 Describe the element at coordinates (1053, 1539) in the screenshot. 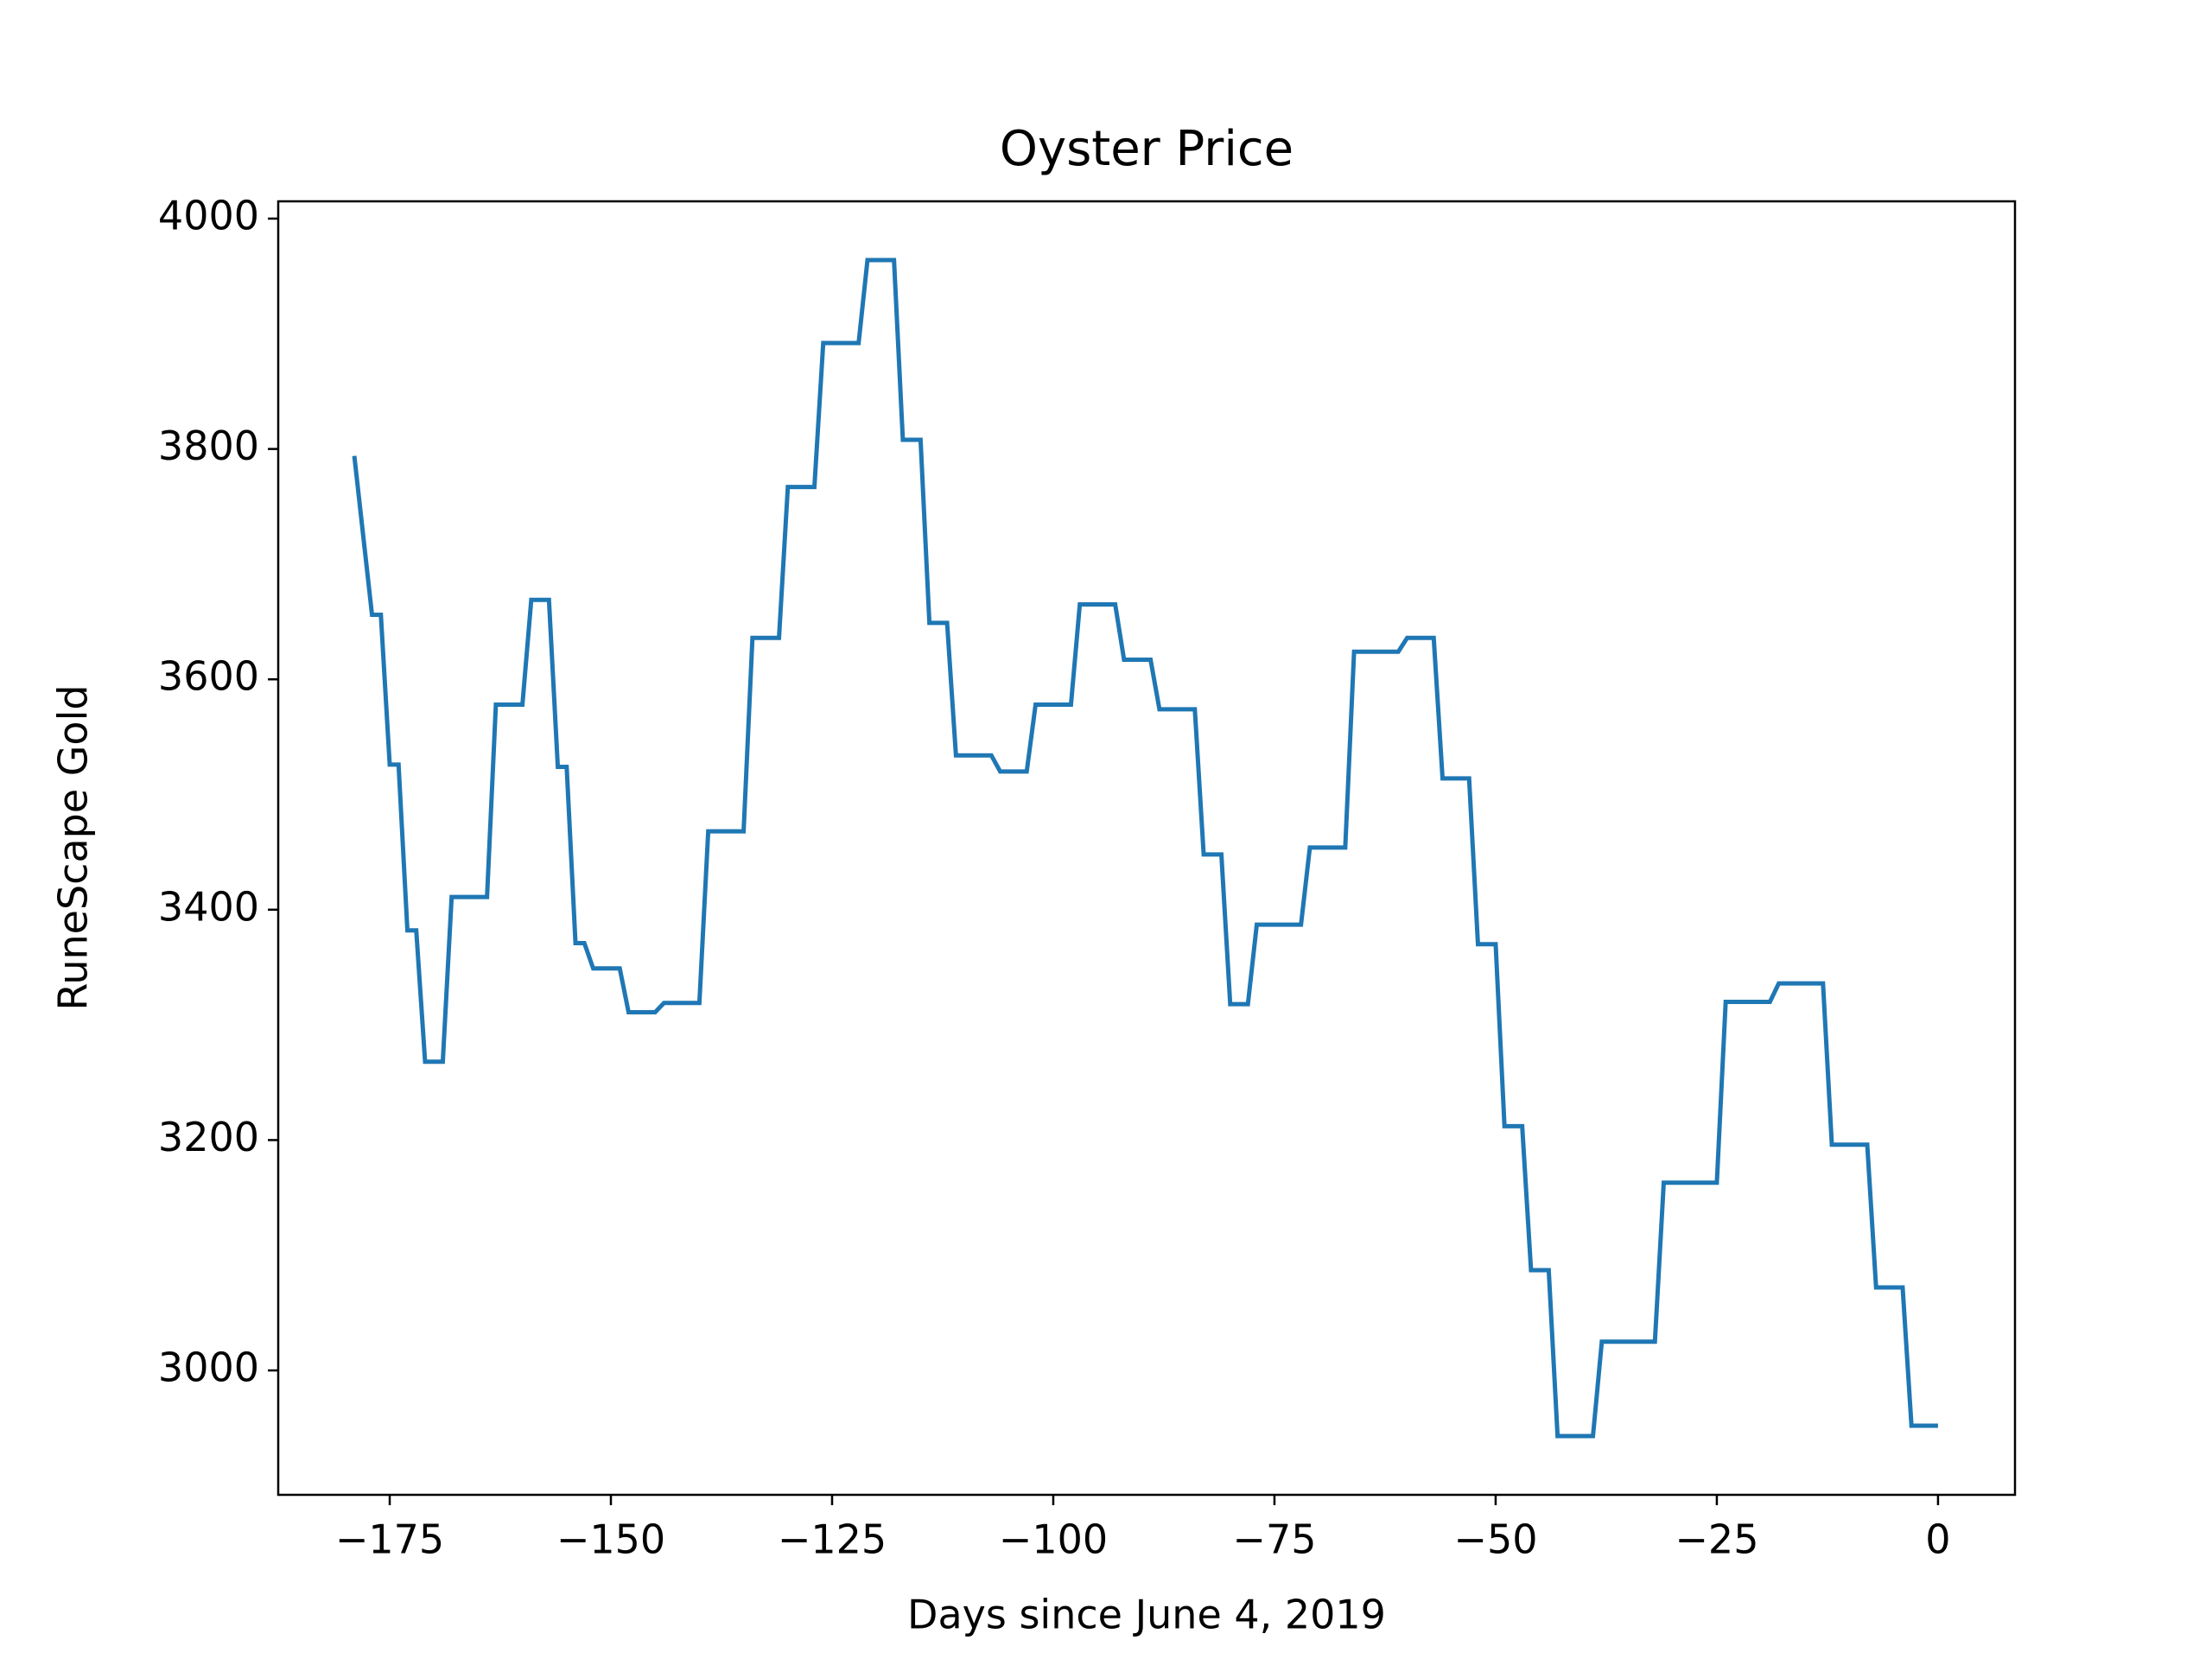

I see `x-tick-label: −100` at that location.